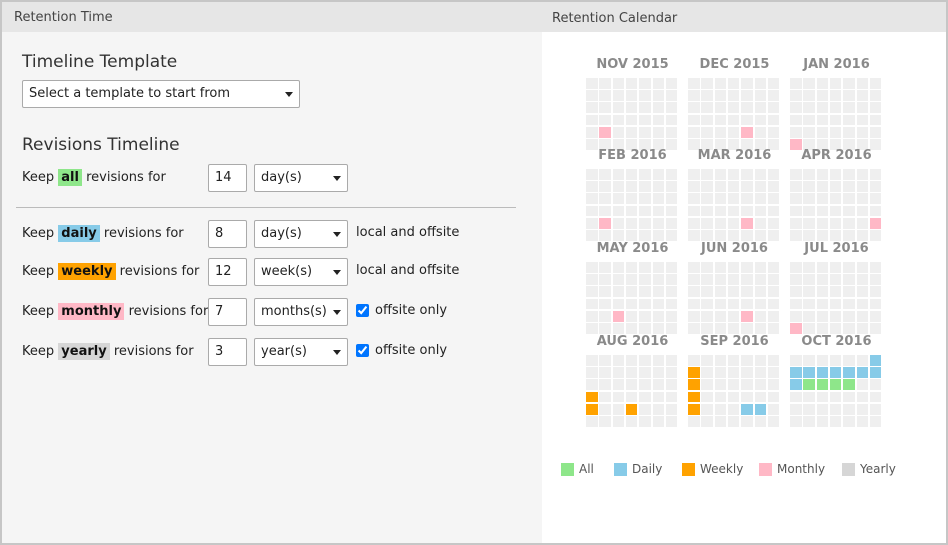 This screenshot has width=948, height=545. What do you see at coordinates (227, 352) in the screenshot?
I see `amount-input: 3` at bounding box center [227, 352].